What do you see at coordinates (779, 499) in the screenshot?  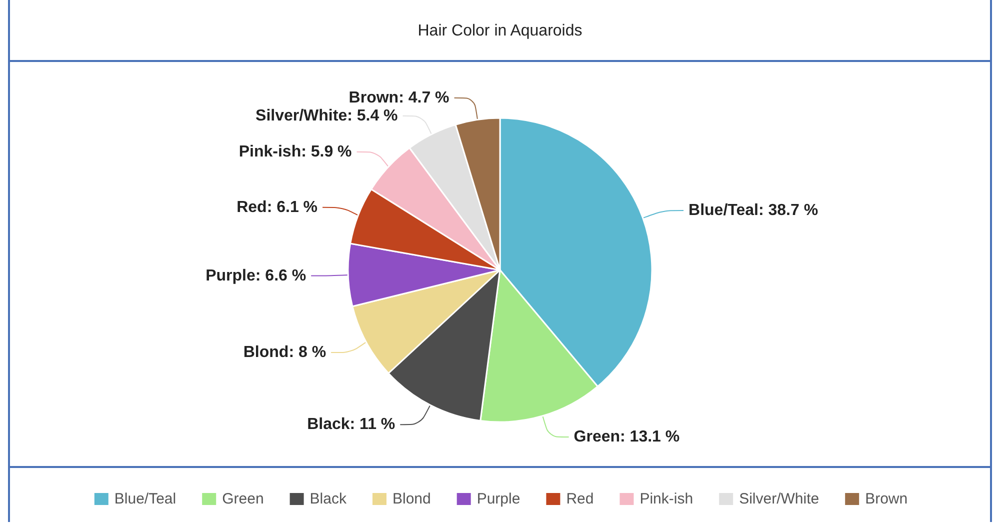 I see `legend-label: Silver/White` at bounding box center [779, 499].